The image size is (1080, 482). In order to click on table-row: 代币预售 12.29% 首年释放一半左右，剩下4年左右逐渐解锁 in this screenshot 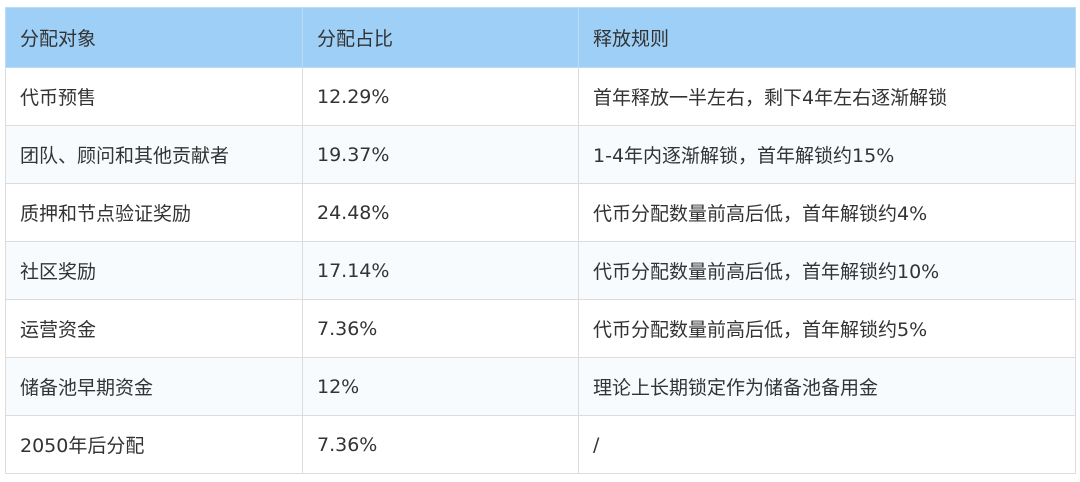, I will do `click(540, 96)`.